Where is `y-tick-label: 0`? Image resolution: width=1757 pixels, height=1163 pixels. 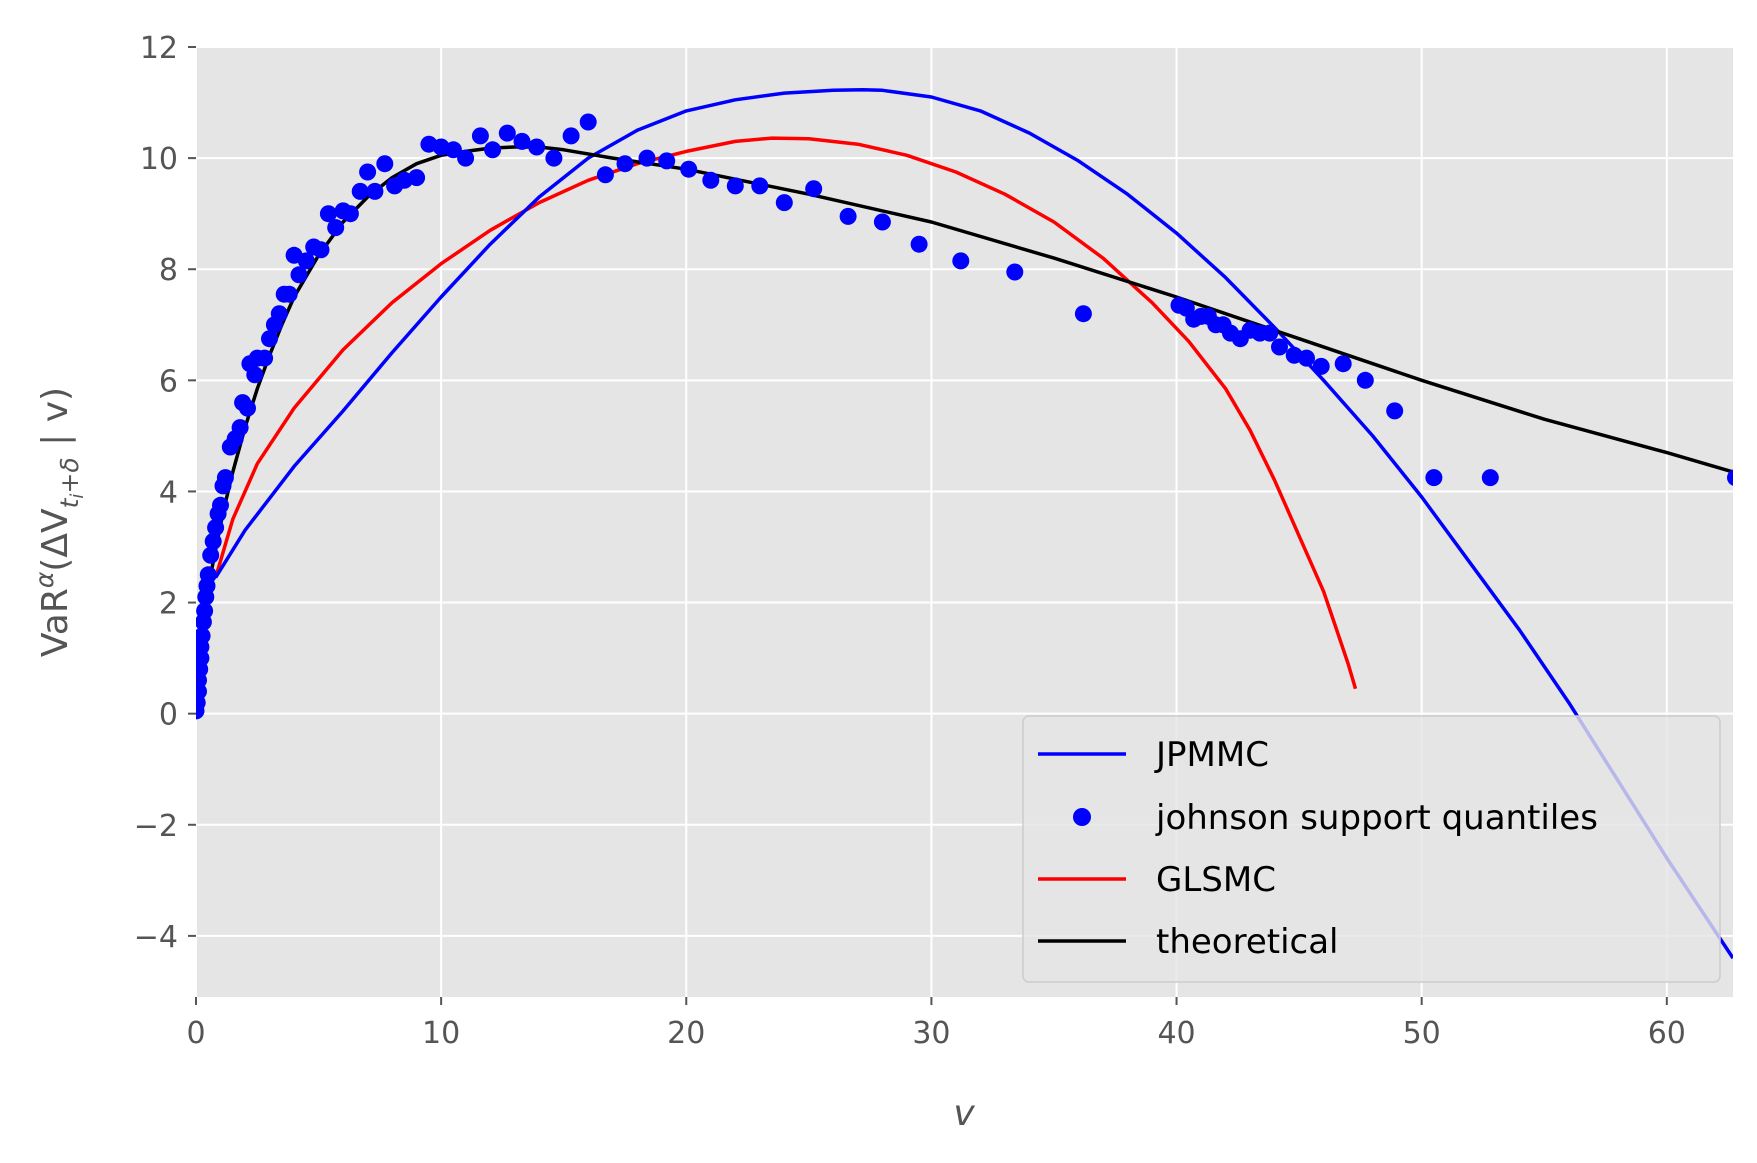
y-tick-label: 0 is located at coordinates (168, 715).